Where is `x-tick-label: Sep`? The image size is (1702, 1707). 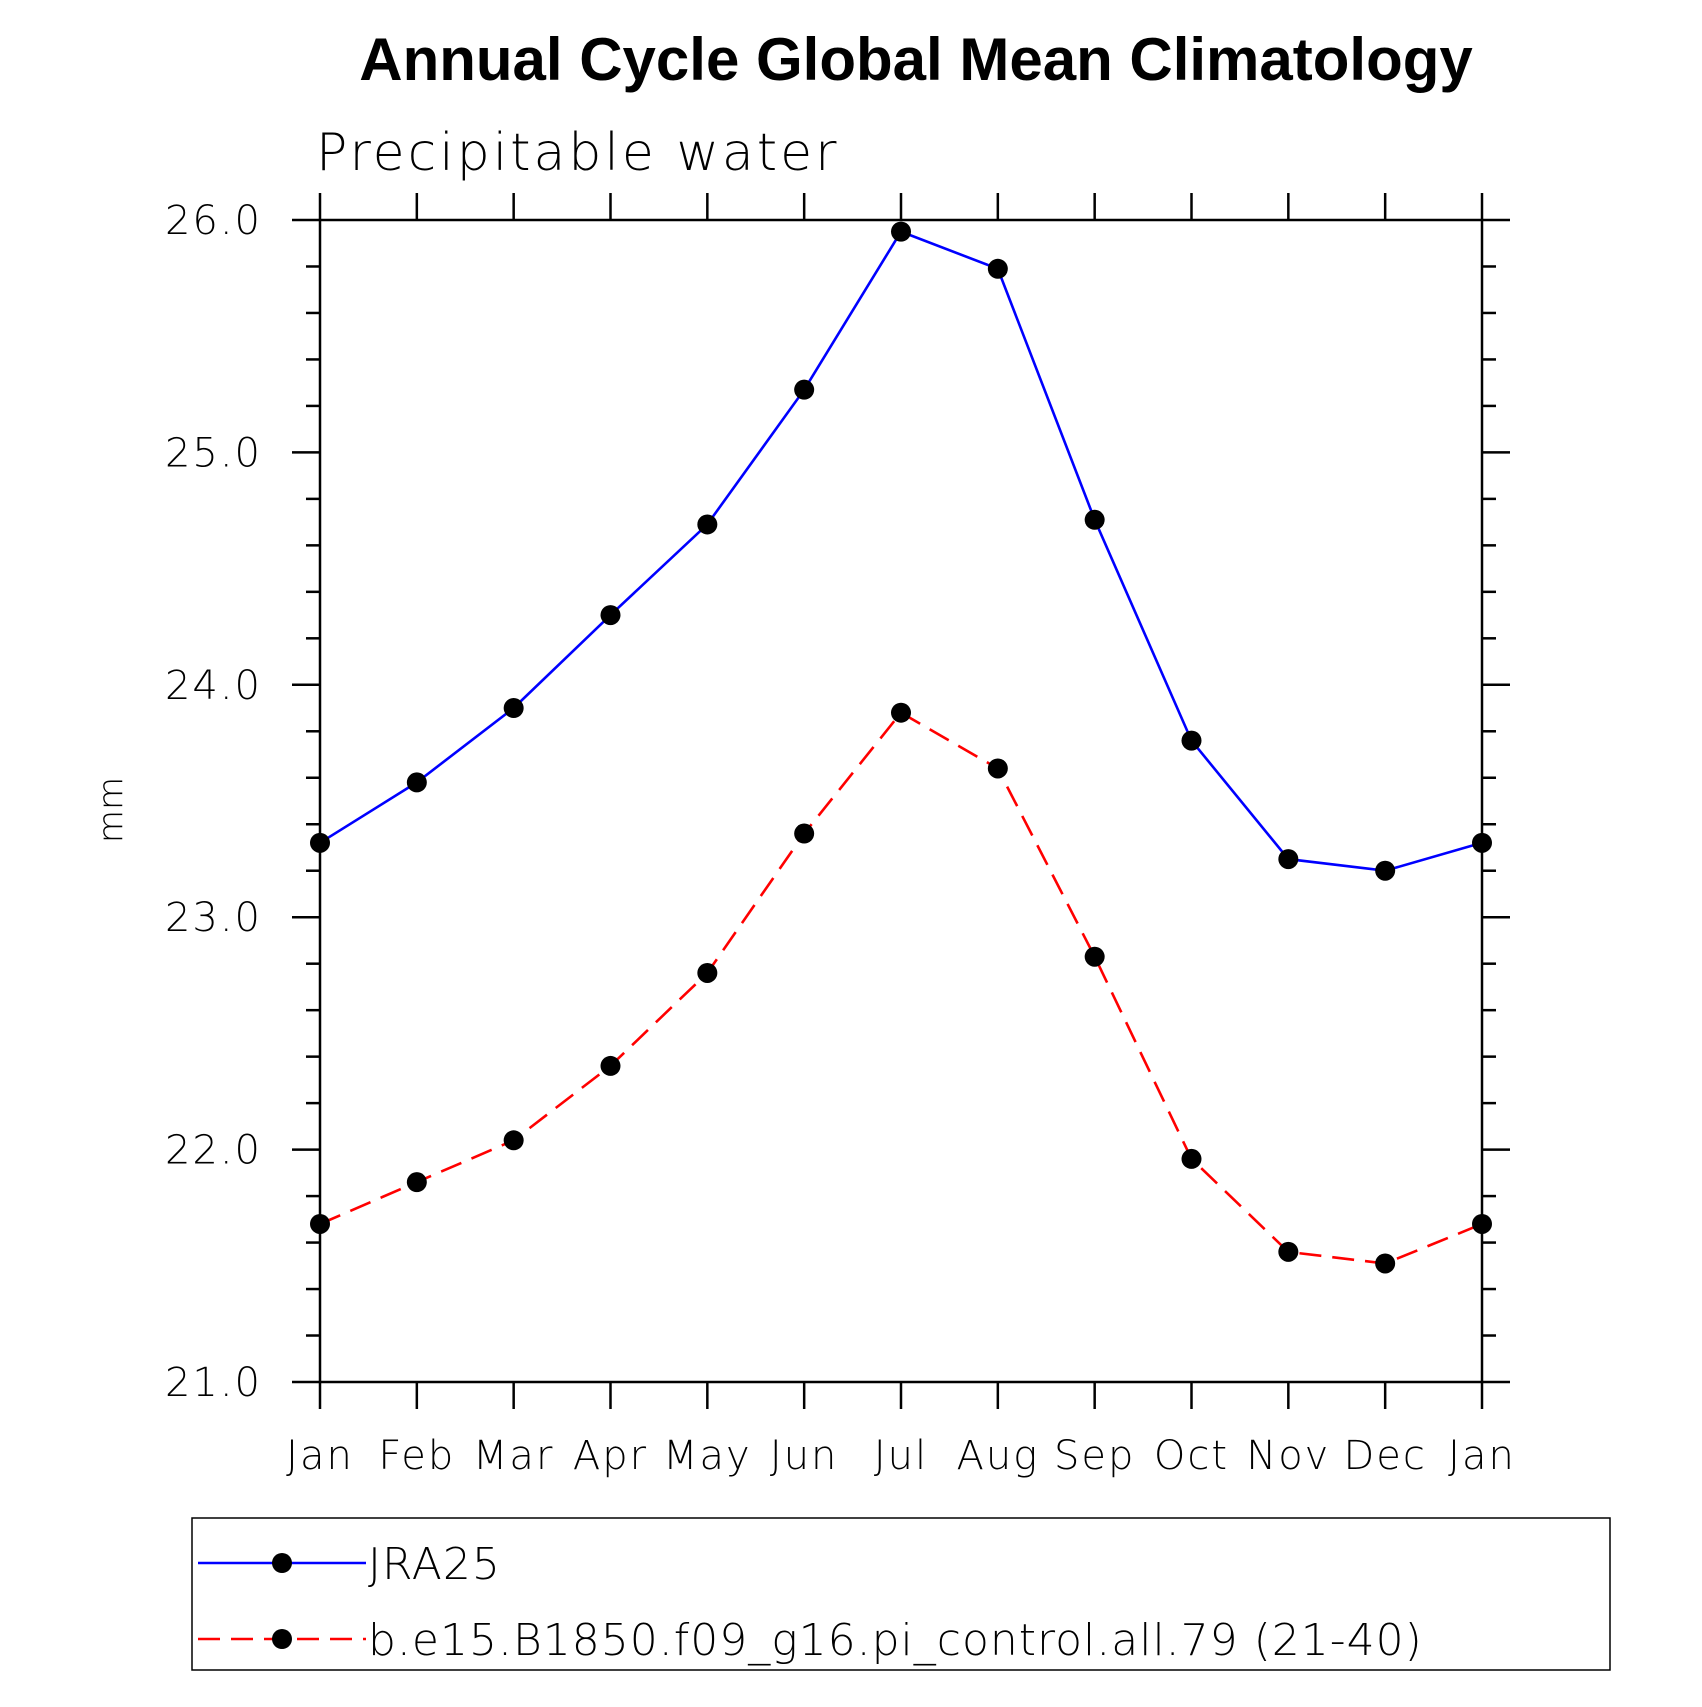 x-tick-label: Sep is located at coordinates (1094, 1456).